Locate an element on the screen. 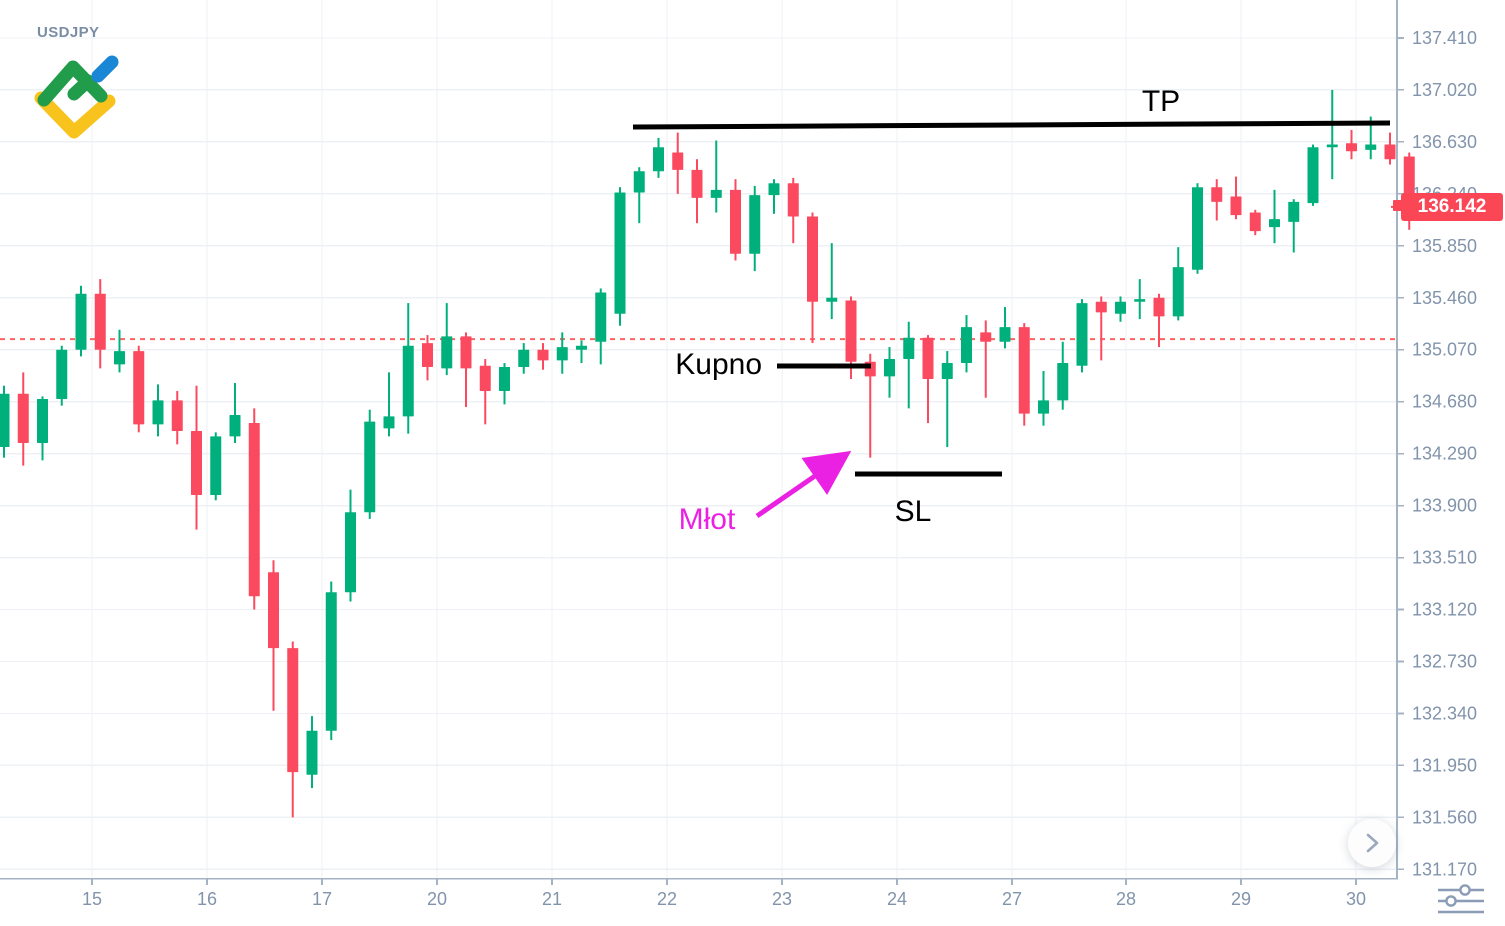 The height and width of the screenshot is (926, 1505). time-tick-label: 20 is located at coordinates (437, 899).